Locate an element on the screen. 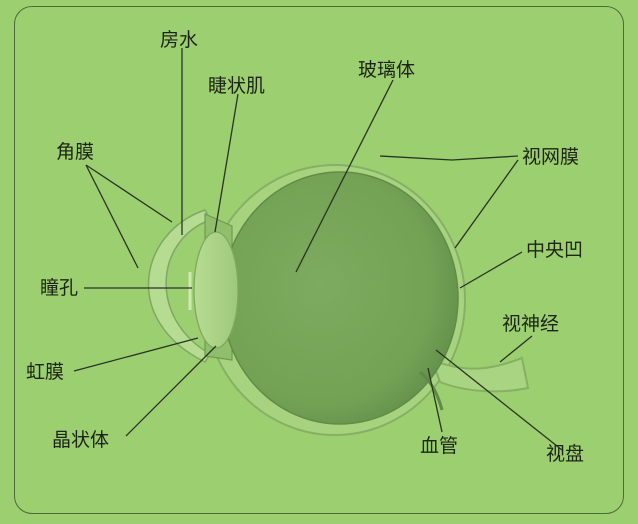  label-ciliary-muscle: 睫状肌 is located at coordinates (236, 86).